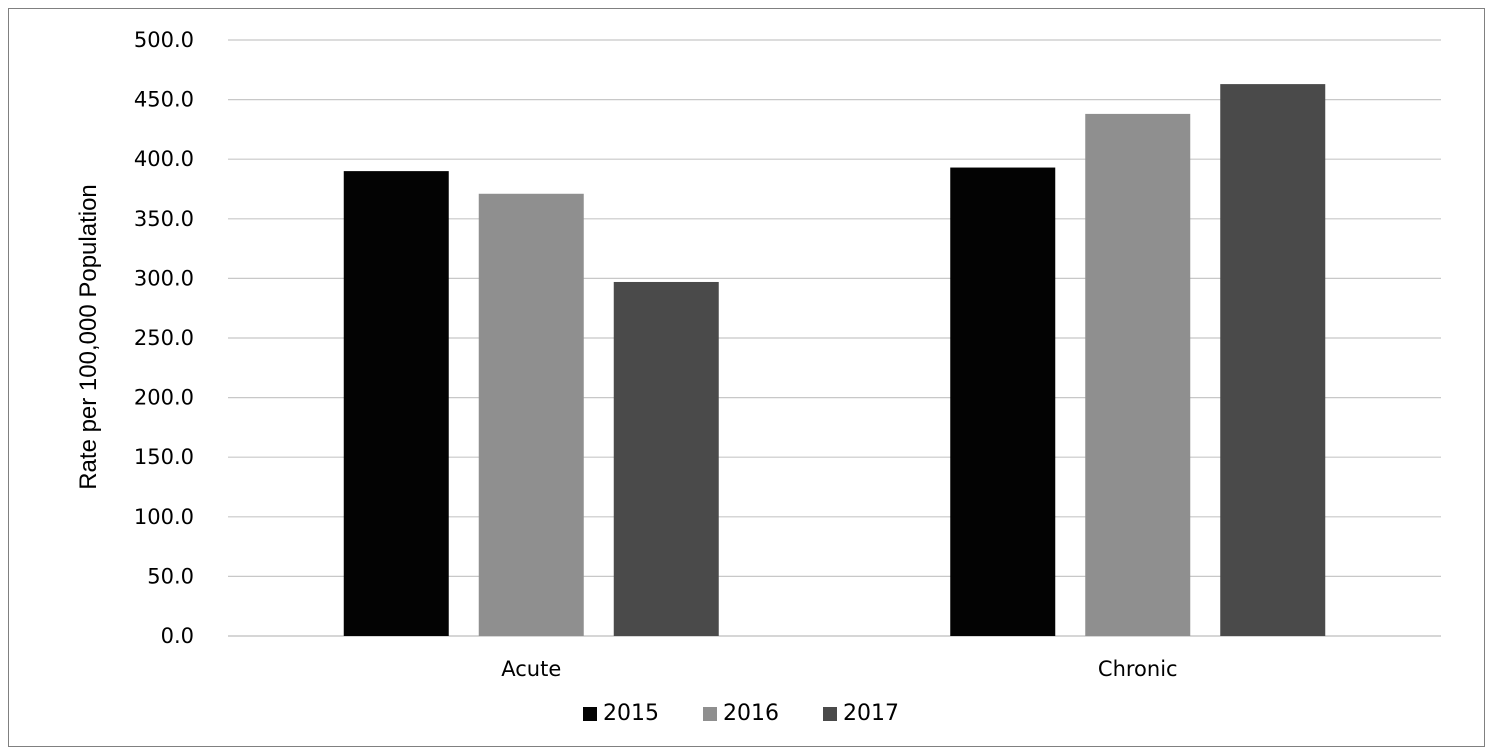 The image size is (1493, 755). What do you see at coordinates (531, 414) in the screenshot?
I see `bar-acute-2016` at bounding box center [531, 414].